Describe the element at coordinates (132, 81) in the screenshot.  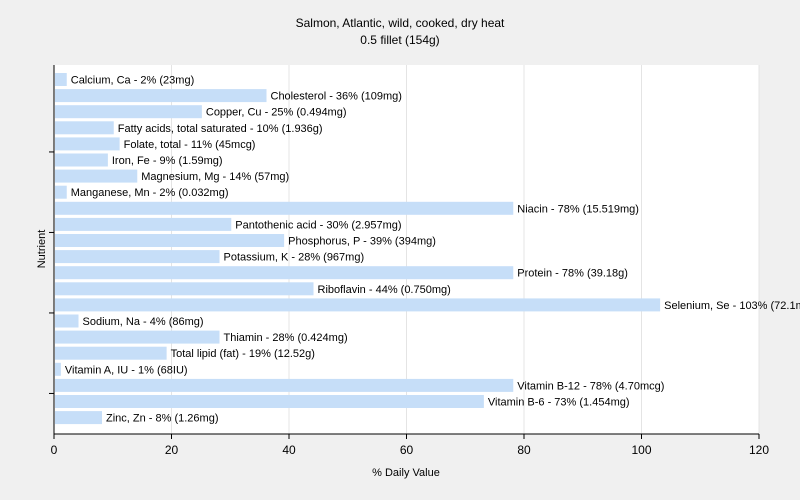
I see `bar-label: Calcium, Ca - 2% (23mg)` at that location.